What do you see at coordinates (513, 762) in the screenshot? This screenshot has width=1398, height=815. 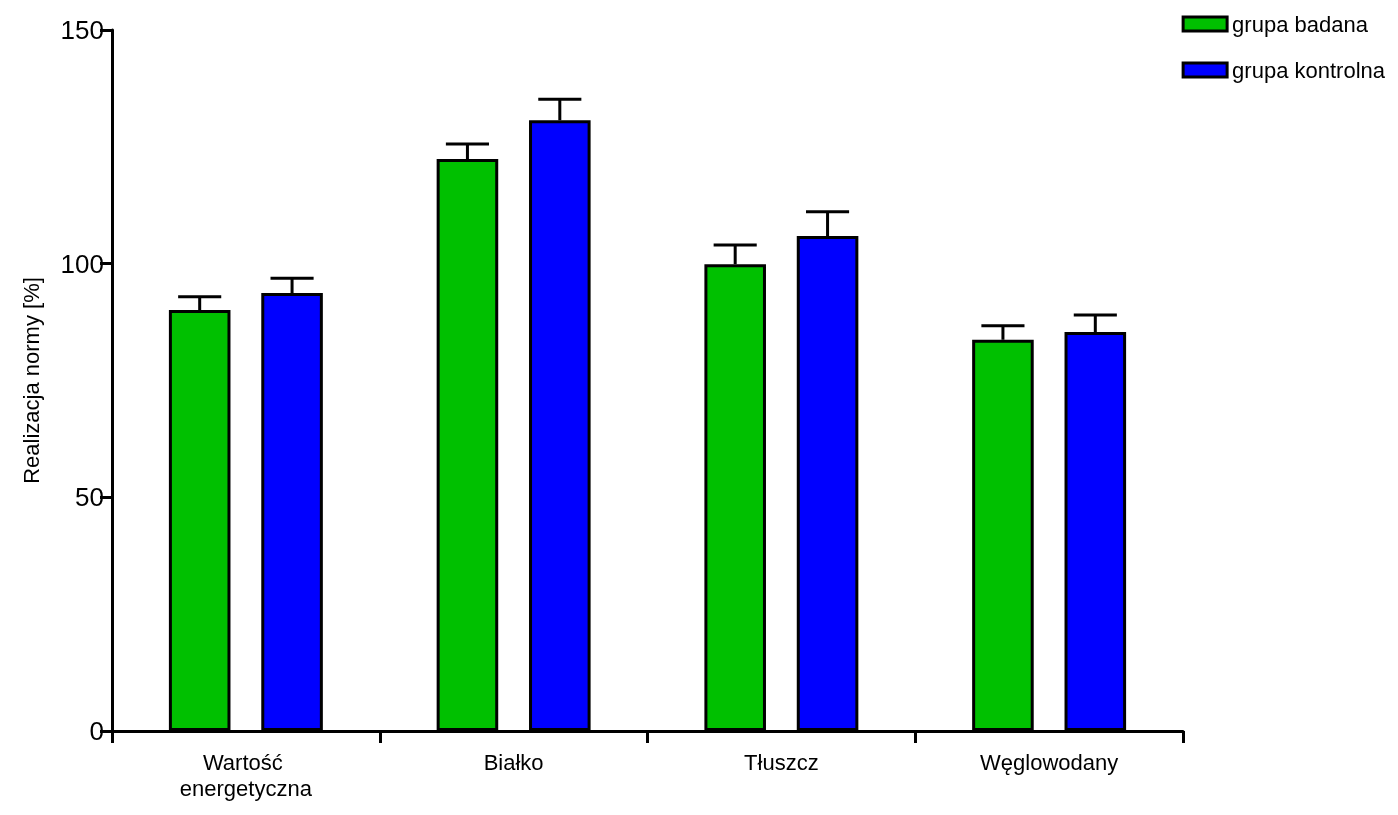 I see `x-tick-label: Białko` at bounding box center [513, 762].